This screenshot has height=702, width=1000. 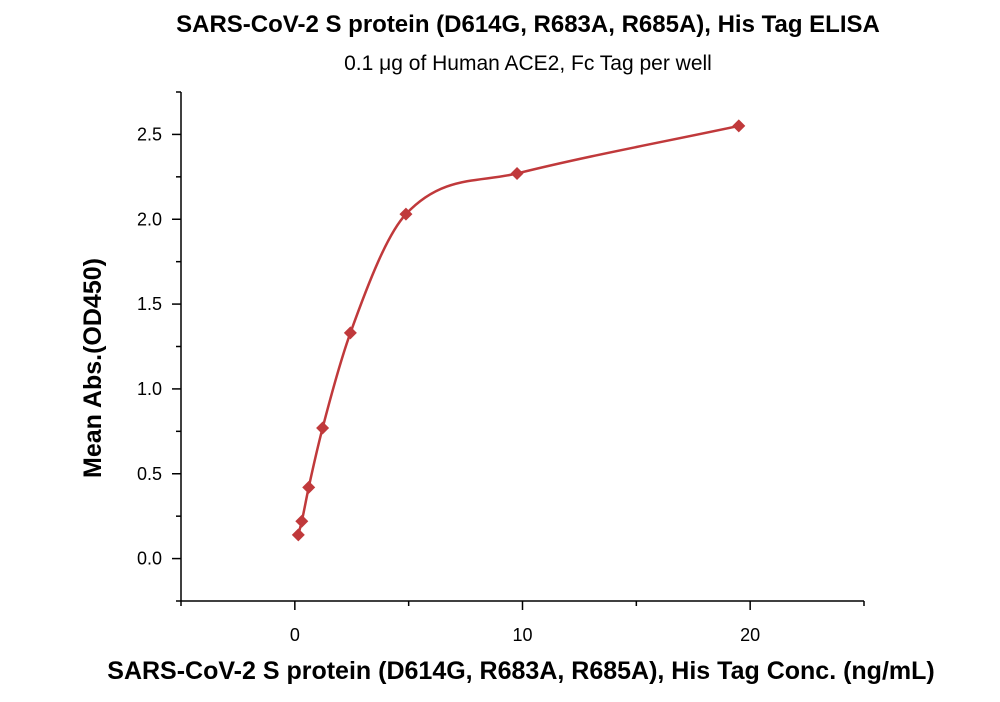 I want to click on y-tick-label: 0.5, so click(x=149, y=474).